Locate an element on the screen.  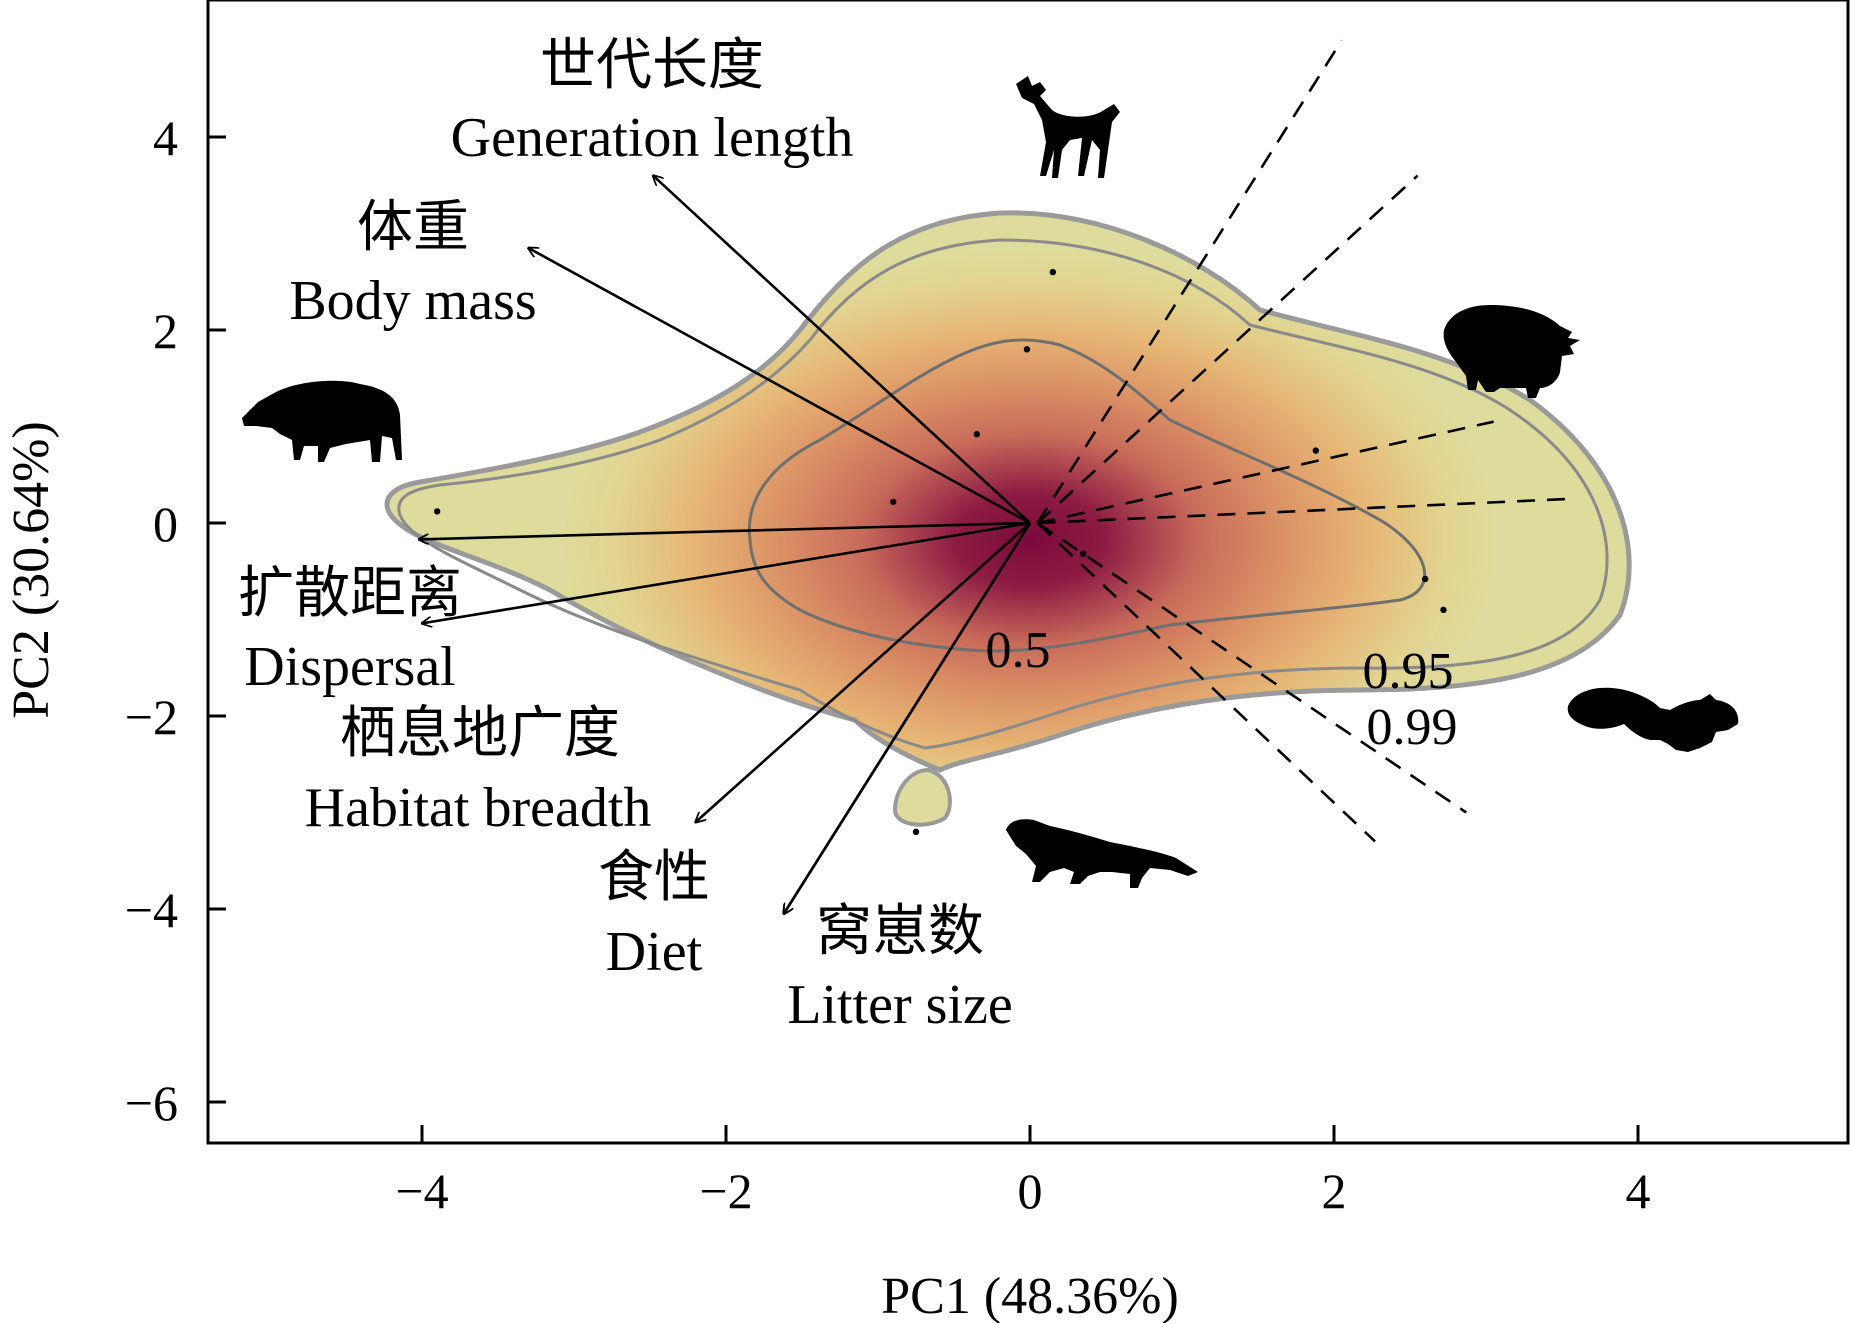
y-tick-label: 0 is located at coordinates (165, 524).